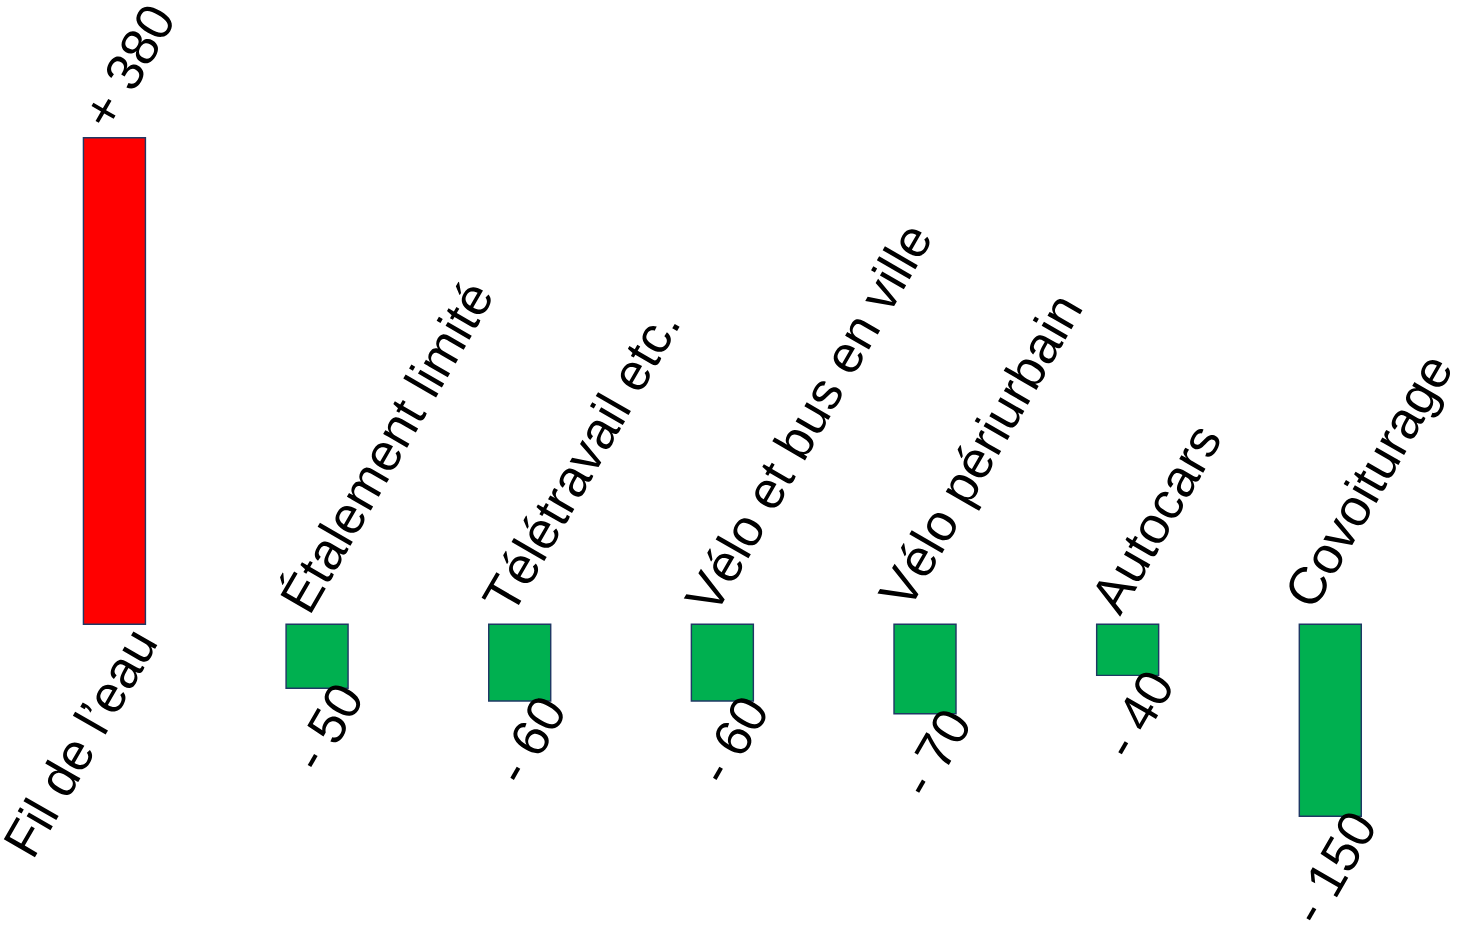 This screenshot has height=928, width=1464. What do you see at coordinates (131, 64) in the screenshot?
I see `data-label: + 380` at bounding box center [131, 64].